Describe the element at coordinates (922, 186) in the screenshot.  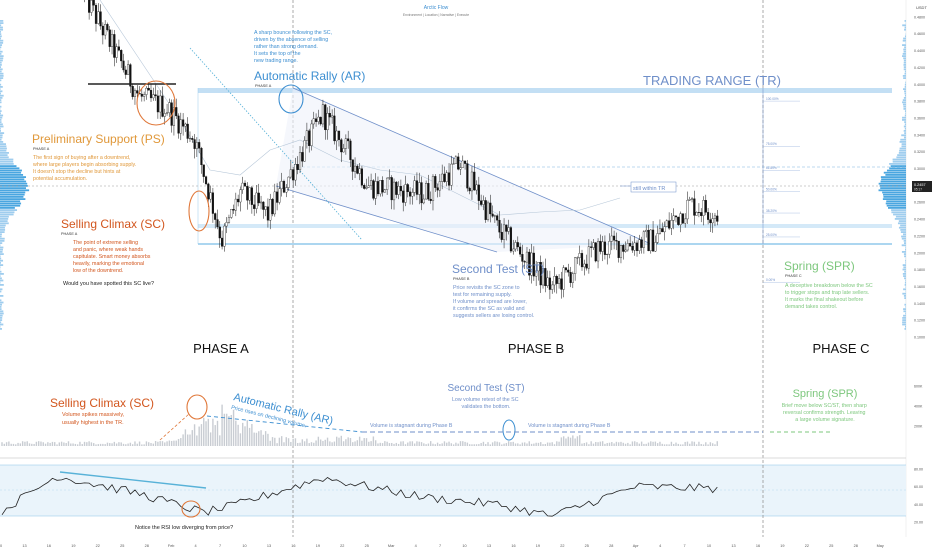
I see `current-price-marker` at that location.